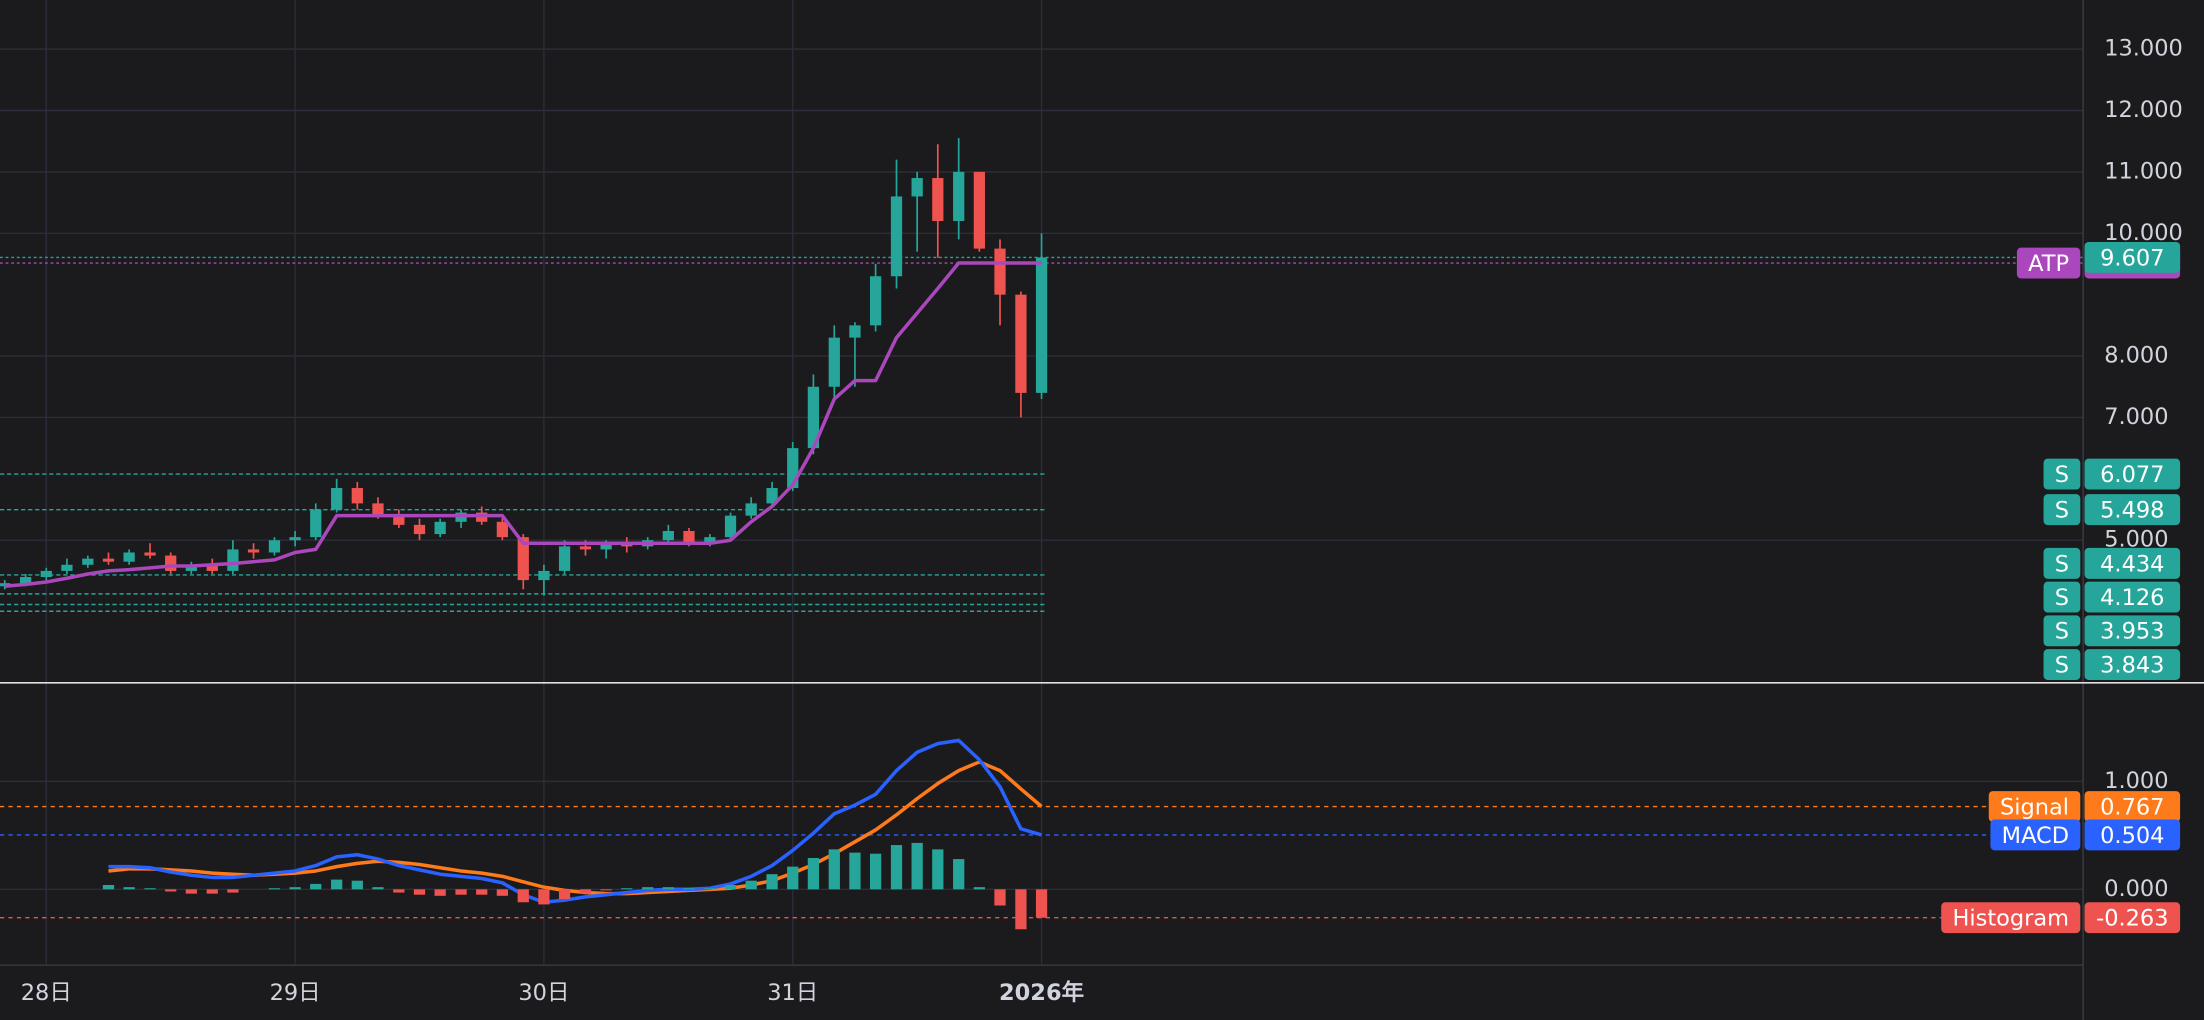 The width and height of the screenshot is (2204, 1020). Describe the element at coordinates (2132, 564) in the screenshot. I see `price-label: 4.434` at that location.